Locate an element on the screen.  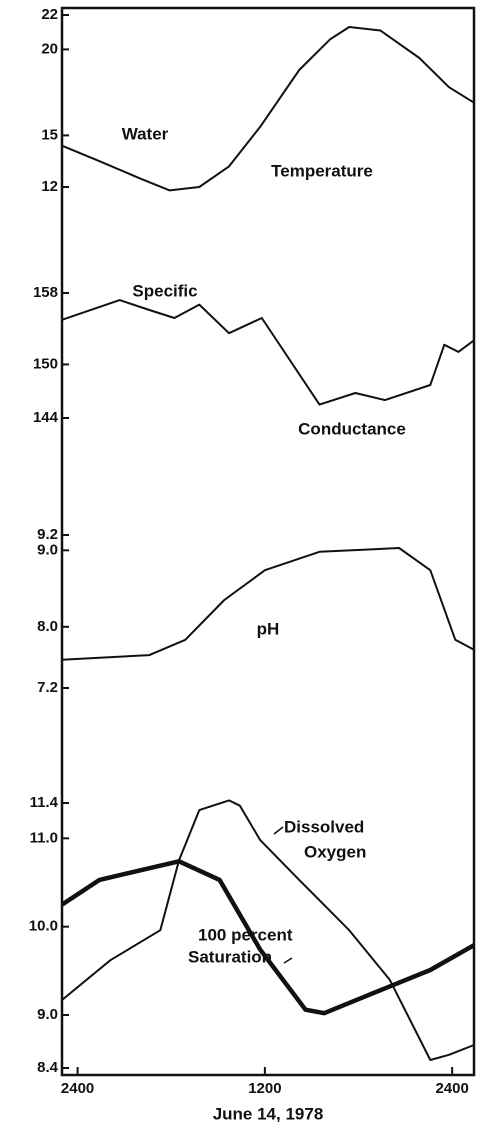
annotation: Water is located at coordinates (145, 133).